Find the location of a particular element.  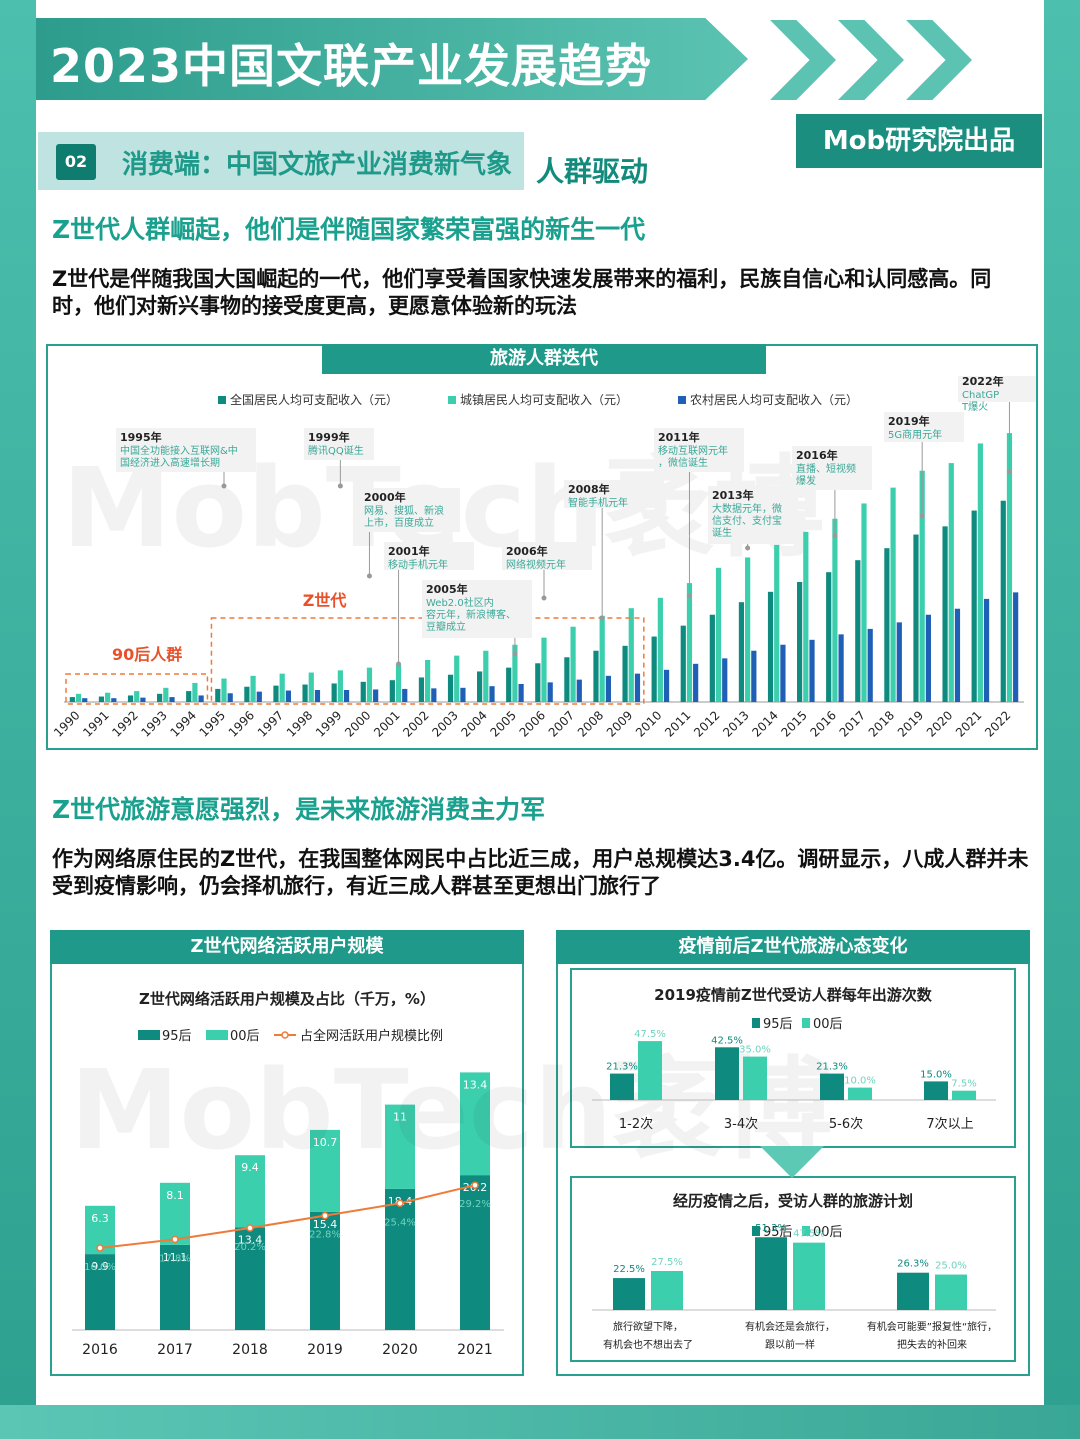

x-tick-label: 2002 is located at coordinates (415, 723).